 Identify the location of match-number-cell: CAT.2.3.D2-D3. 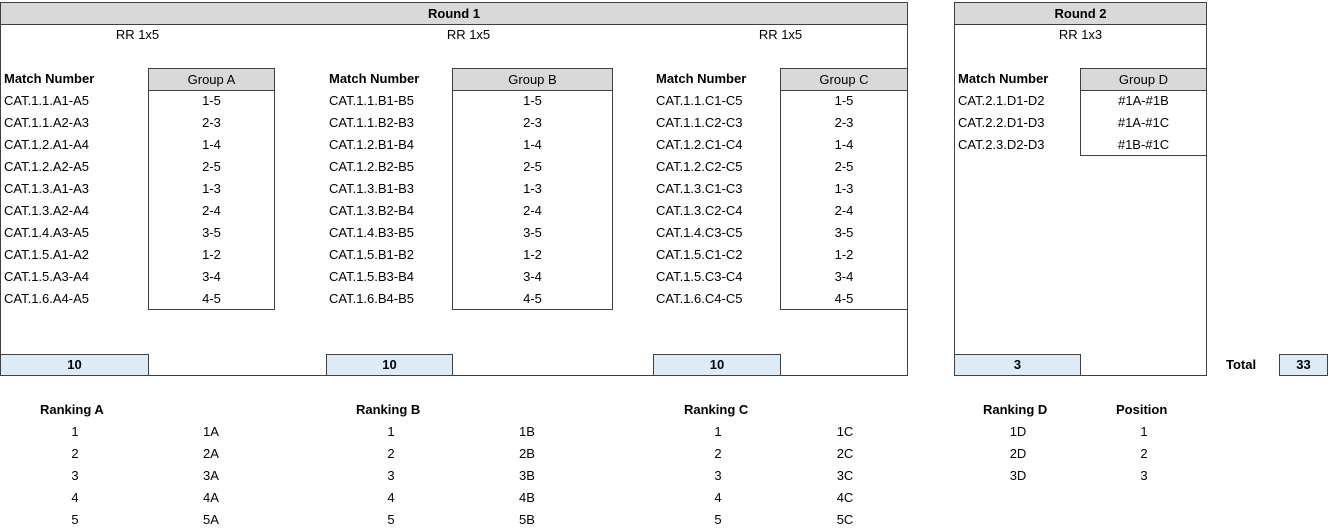
(1001, 144).